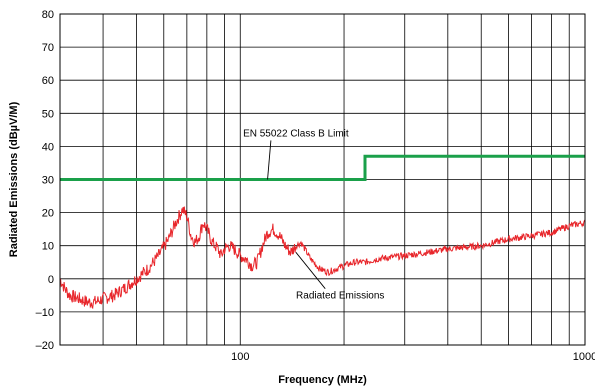  What do you see at coordinates (240, 357) in the screenshot?
I see `x-tick-label: 100` at bounding box center [240, 357].